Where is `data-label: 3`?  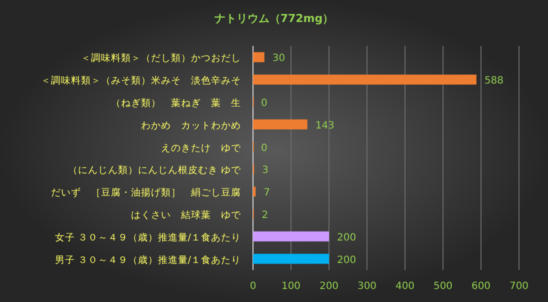 data-label: 3 is located at coordinates (265, 170).